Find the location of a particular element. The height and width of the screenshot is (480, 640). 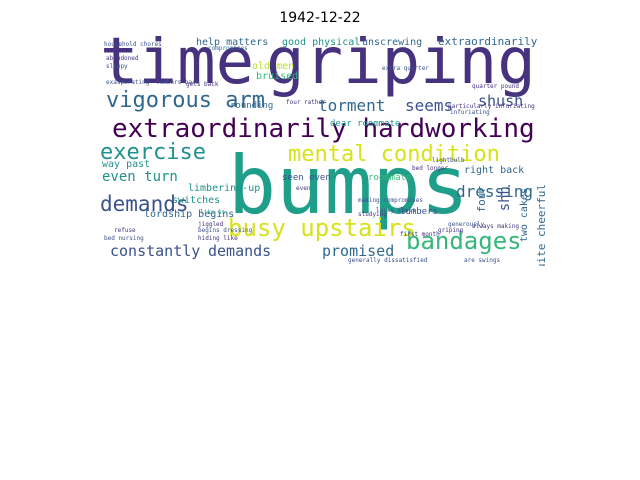

word-abandoned: abandoned is located at coordinates (122, 58).